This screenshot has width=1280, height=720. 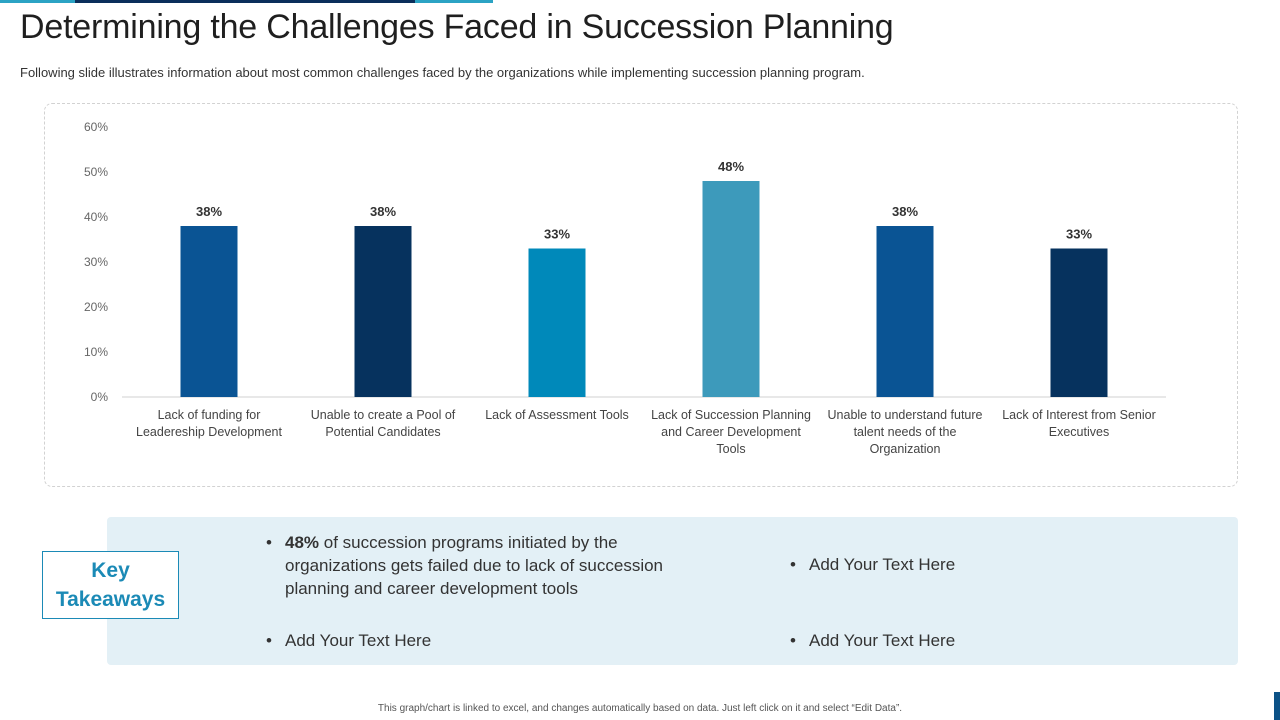 I want to click on data-label: 48%, so click(x=731, y=166).